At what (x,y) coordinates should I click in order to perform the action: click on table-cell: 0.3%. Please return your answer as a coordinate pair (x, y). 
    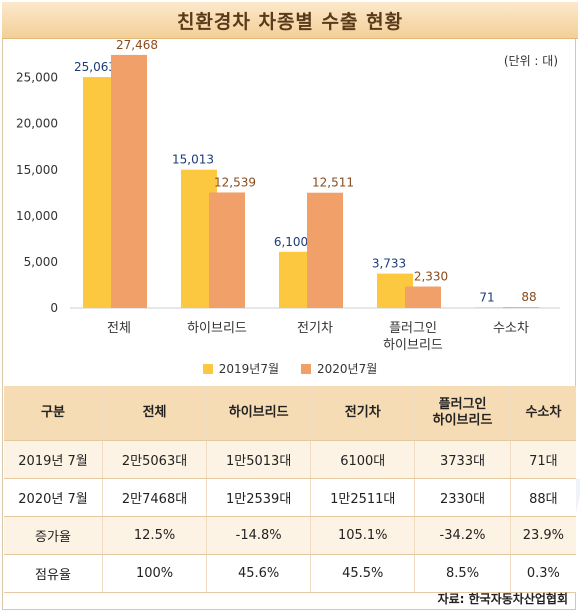
    Looking at the image, I should click on (543, 573).